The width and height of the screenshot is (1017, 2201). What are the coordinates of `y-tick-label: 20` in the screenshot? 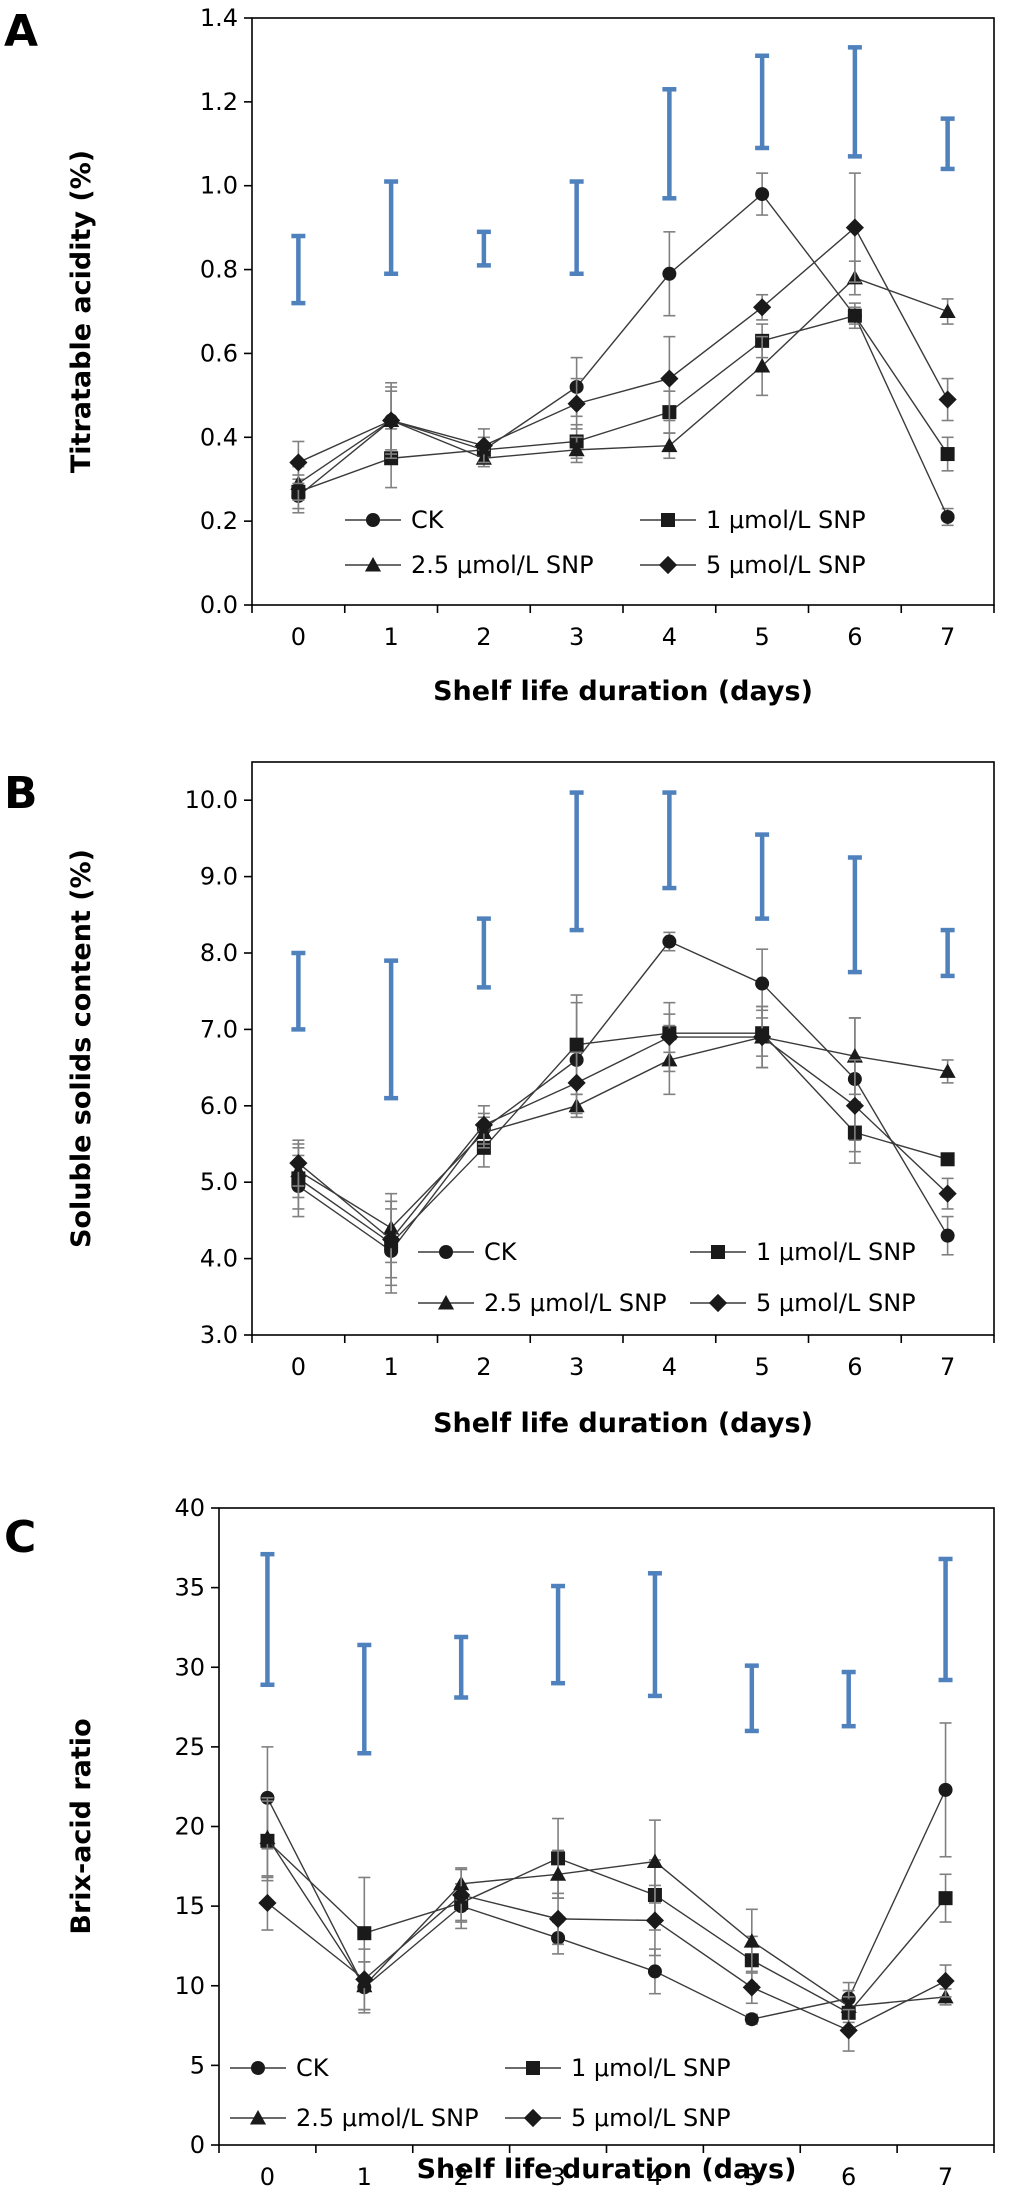 It's located at (189, 1827).